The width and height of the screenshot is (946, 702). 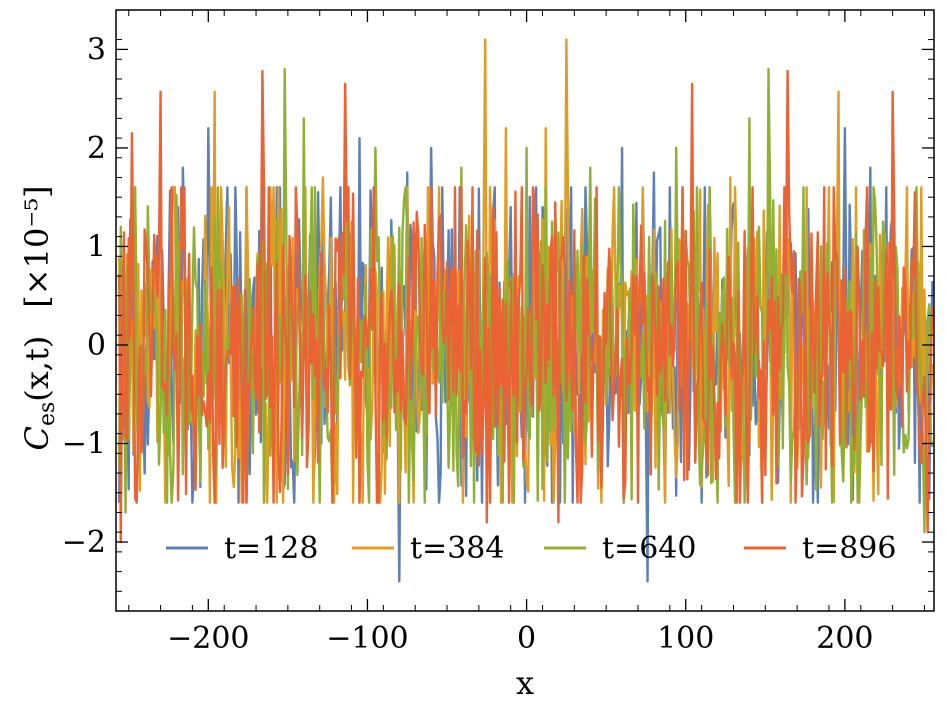 I want to click on y-axis-title-main: C, so click(x=37, y=438).